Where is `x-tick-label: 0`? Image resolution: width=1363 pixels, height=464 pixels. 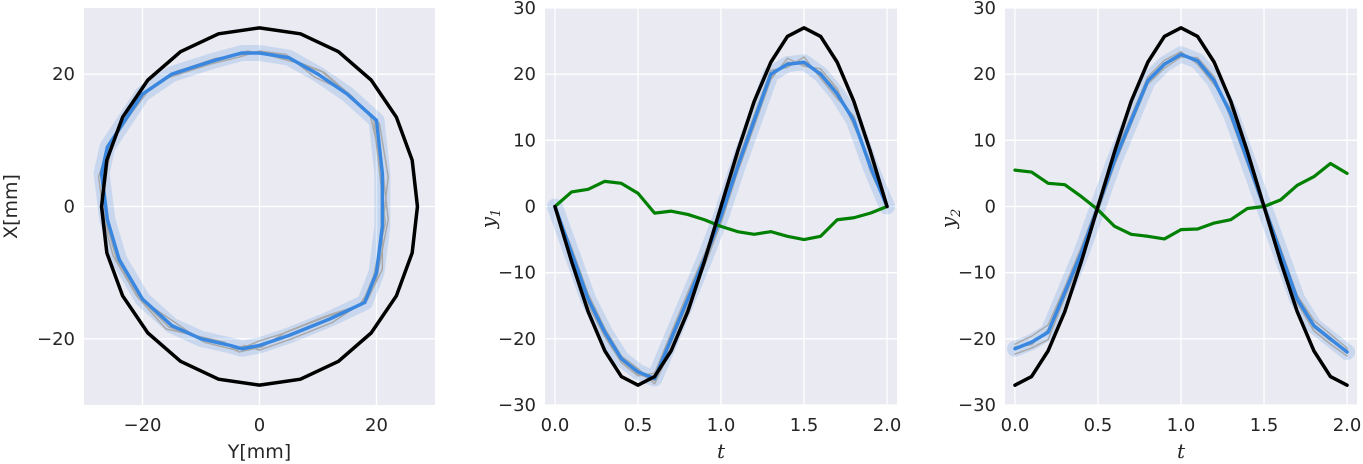 x-tick-label: 0 is located at coordinates (259, 425).